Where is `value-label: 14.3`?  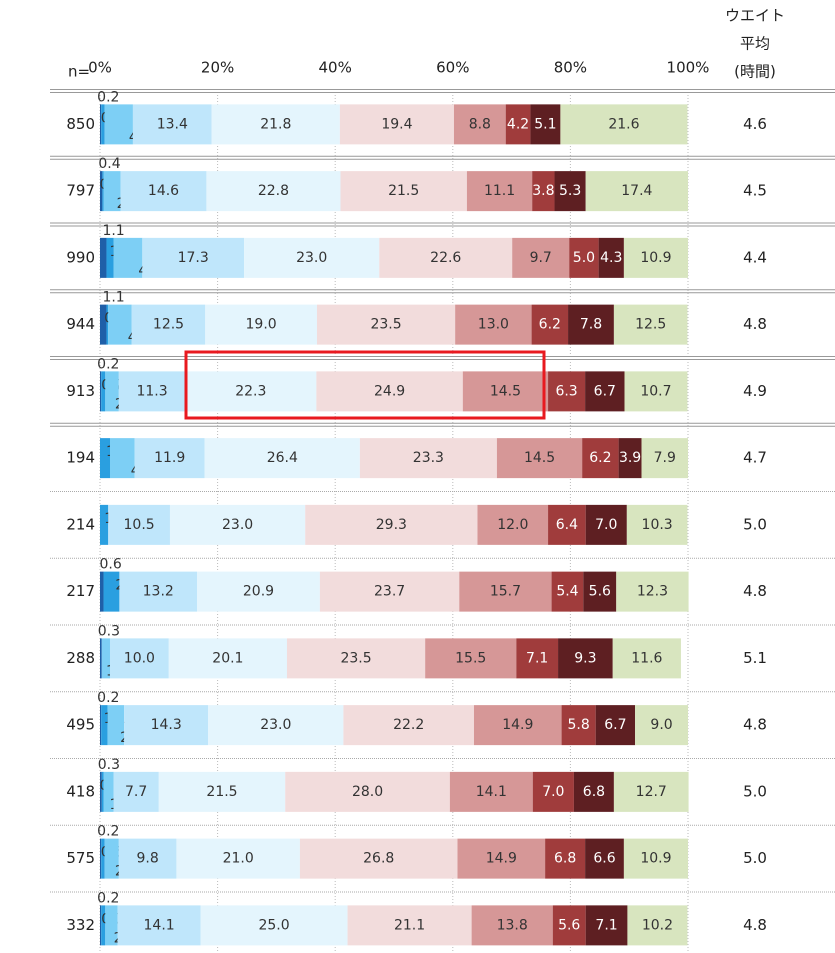 value-label: 14.3 is located at coordinates (166, 725).